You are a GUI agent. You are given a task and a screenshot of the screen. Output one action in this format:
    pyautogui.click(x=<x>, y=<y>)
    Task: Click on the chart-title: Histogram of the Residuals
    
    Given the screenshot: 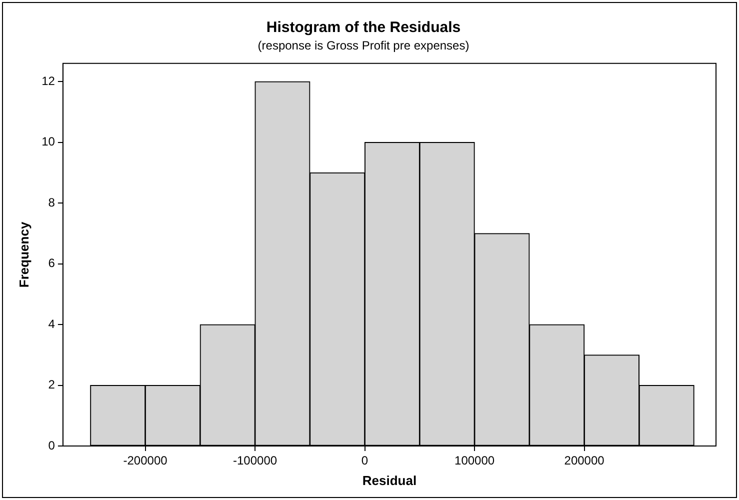 What is the action you would take?
    pyautogui.click(x=363, y=27)
    